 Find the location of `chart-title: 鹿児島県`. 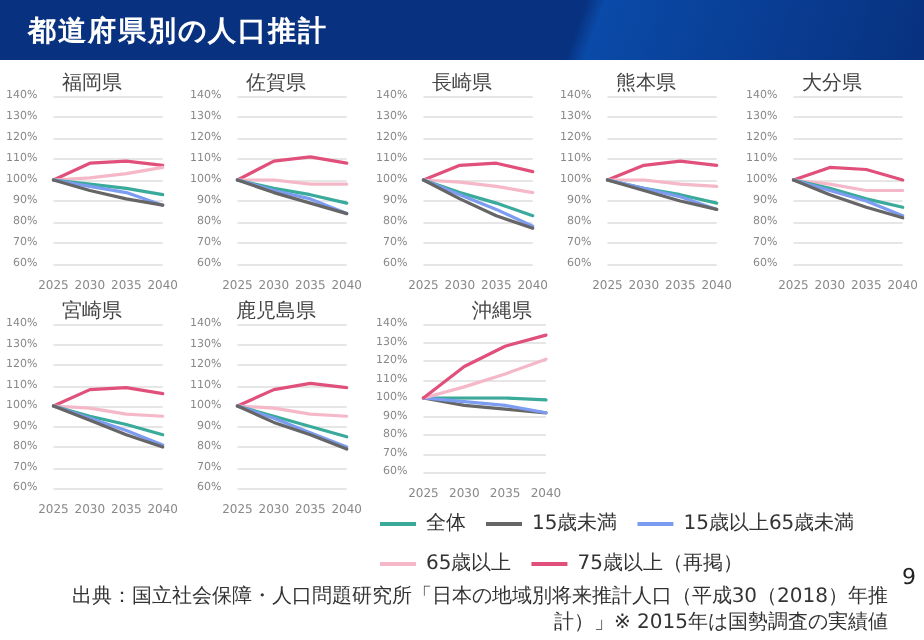

chart-title: 鹿児島県 is located at coordinates (276, 311).